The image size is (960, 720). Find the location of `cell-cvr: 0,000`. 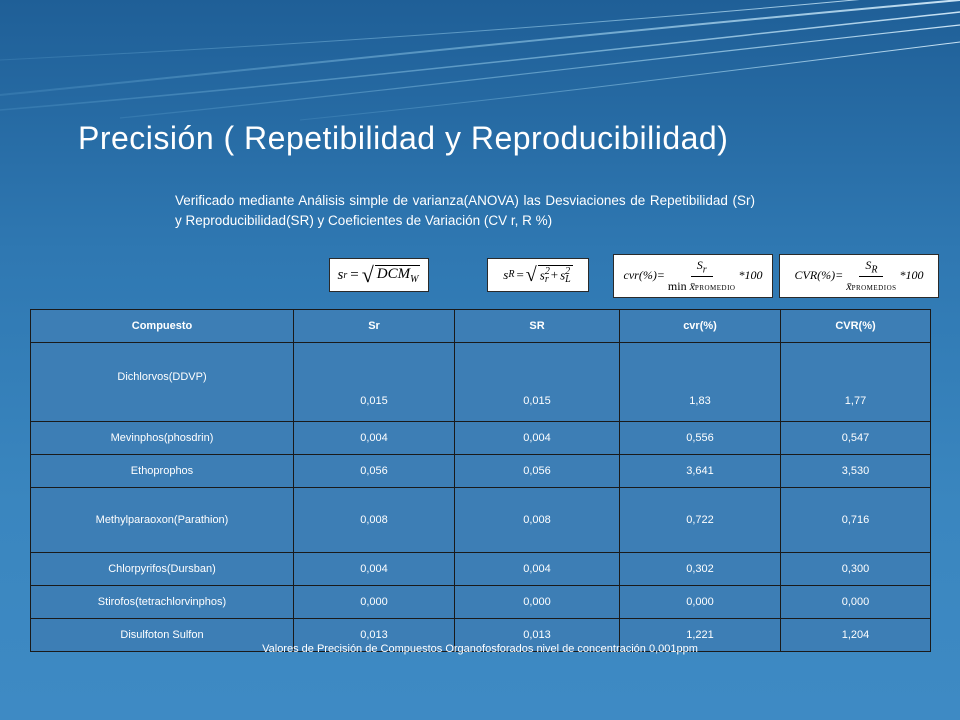

cell-cvr: 0,000 is located at coordinates (700, 602).